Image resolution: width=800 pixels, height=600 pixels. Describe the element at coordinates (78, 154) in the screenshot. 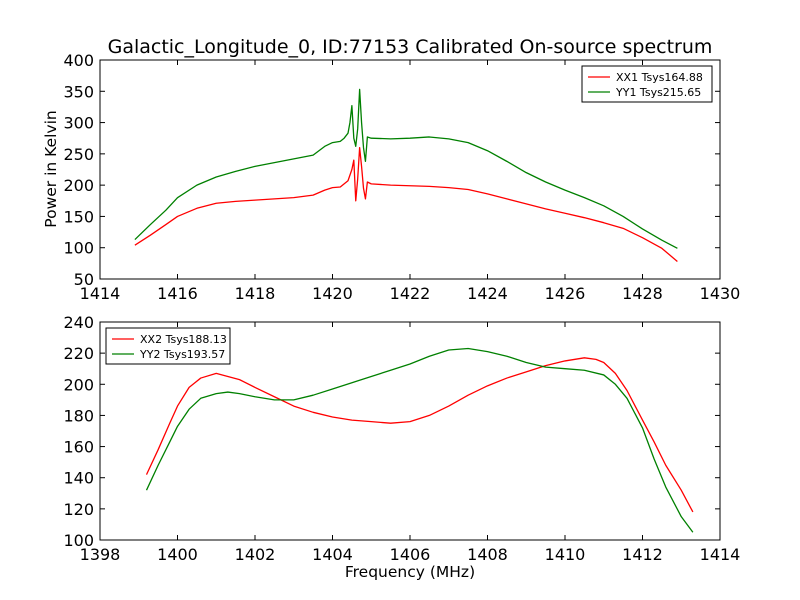

I see `top-y-tick-label: 250` at that location.